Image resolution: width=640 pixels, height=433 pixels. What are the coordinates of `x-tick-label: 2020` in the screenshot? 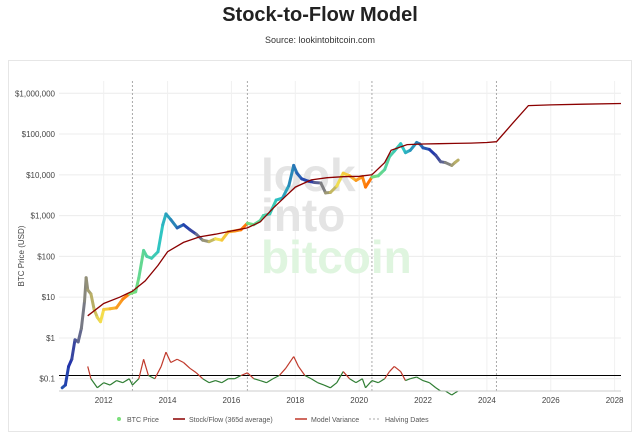 It's located at (359, 400).